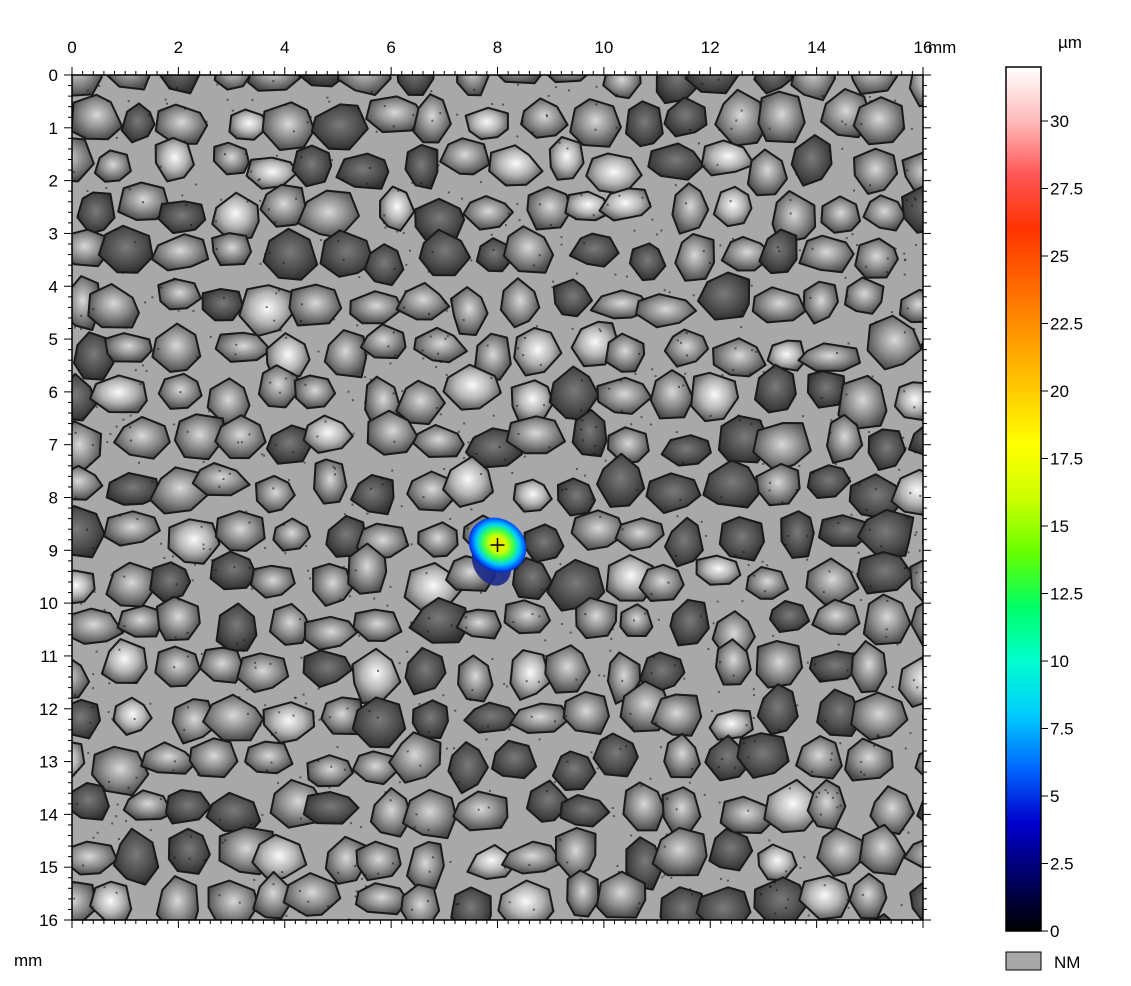 The height and width of the screenshot is (986, 1131). Describe the element at coordinates (53, 498) in the screenshot. I see `y-tick-label: 8` at that location.